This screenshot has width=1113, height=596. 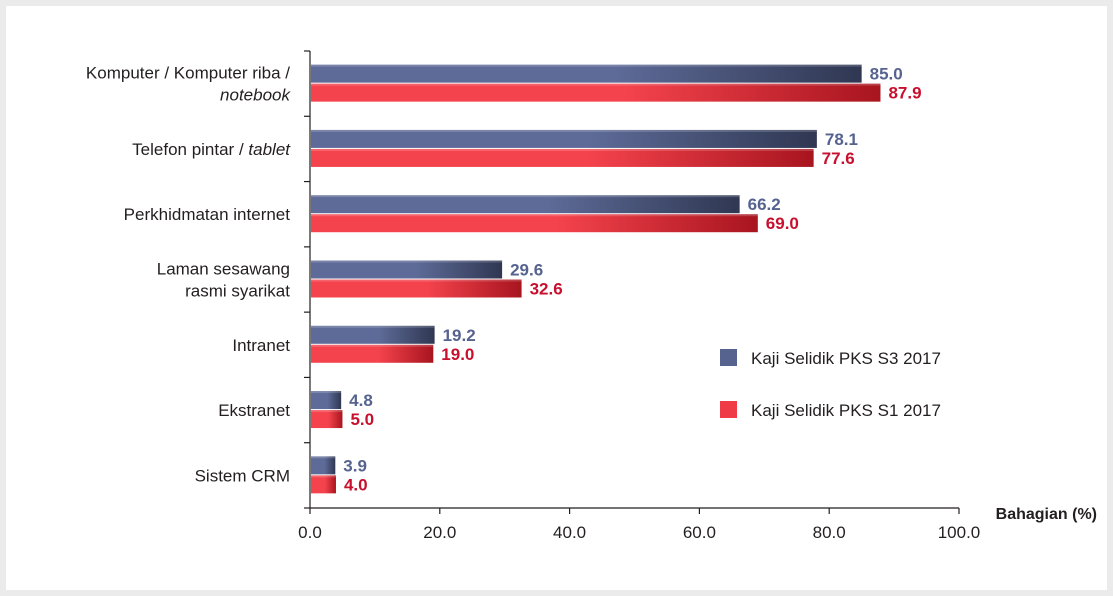 What do you see at coordinates (1046, 514) in the screenshot?
I see `x-axis-title: Bahagian (%)` at bounding box center [1046, 514].